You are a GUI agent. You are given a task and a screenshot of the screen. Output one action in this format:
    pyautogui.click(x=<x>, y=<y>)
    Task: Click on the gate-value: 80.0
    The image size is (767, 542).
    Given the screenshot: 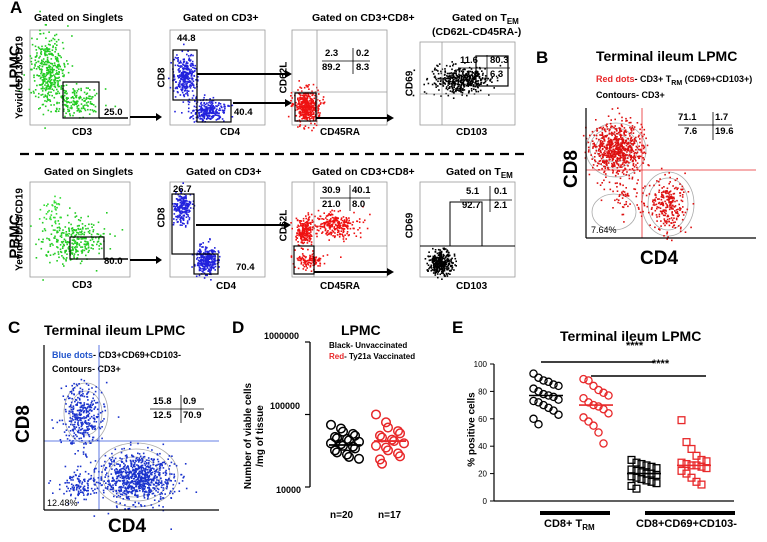 What is the action you would take?
    pyautogui.click(x=113, y=261)
    